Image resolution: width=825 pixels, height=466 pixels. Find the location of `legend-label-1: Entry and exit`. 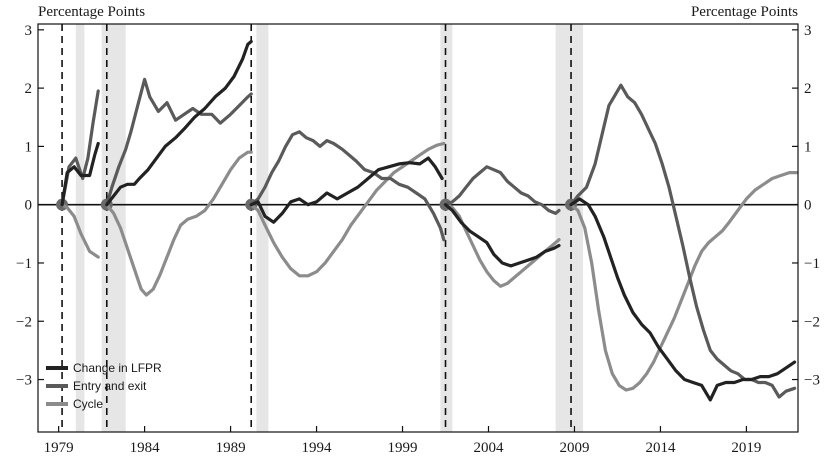

legend-label-1: Entry and exit is located at coordinates (110, 386).